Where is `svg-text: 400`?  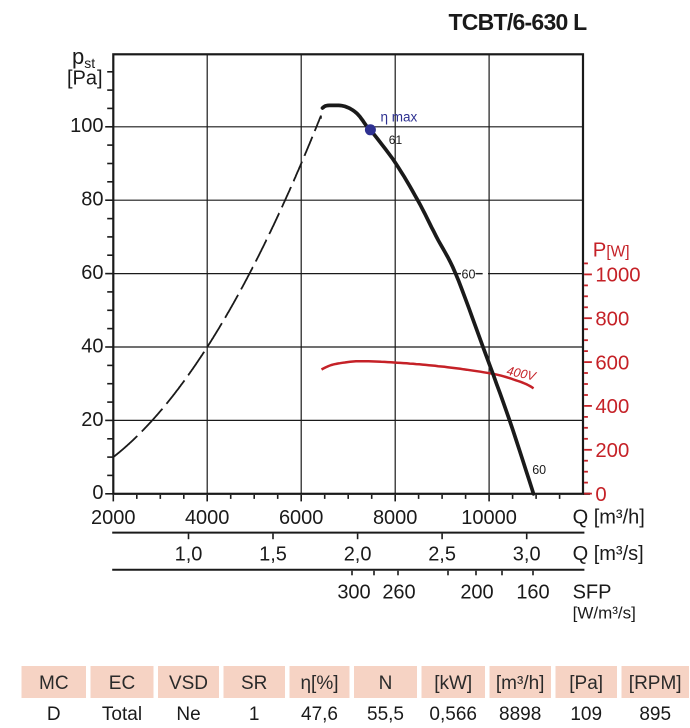
svg-text: 400 is located at coordinates (612, 407).